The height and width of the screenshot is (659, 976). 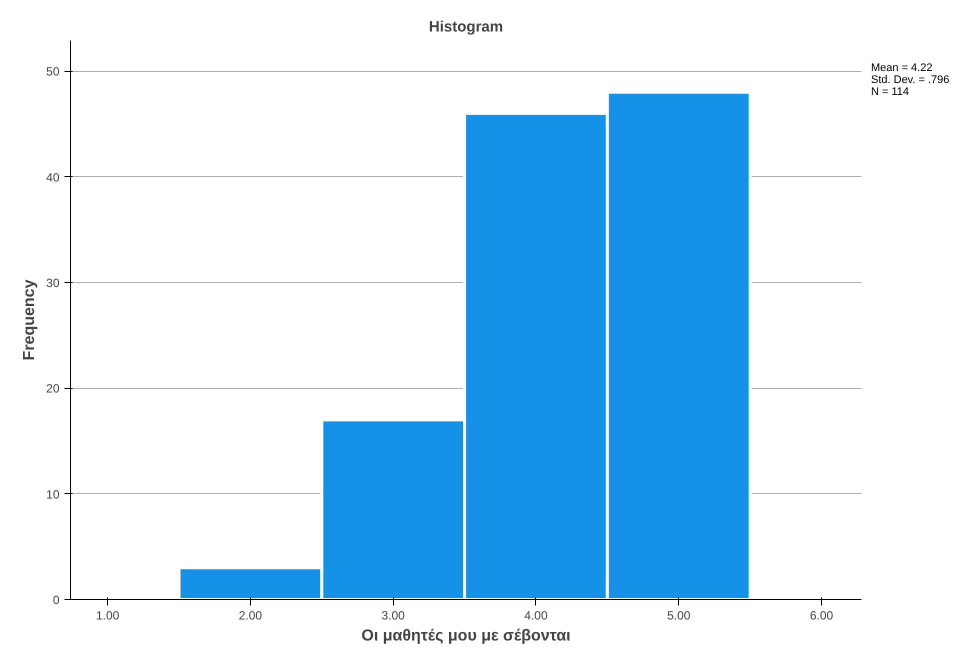 I want to click on y-tick-label: 40, so click(x=53, y=177).